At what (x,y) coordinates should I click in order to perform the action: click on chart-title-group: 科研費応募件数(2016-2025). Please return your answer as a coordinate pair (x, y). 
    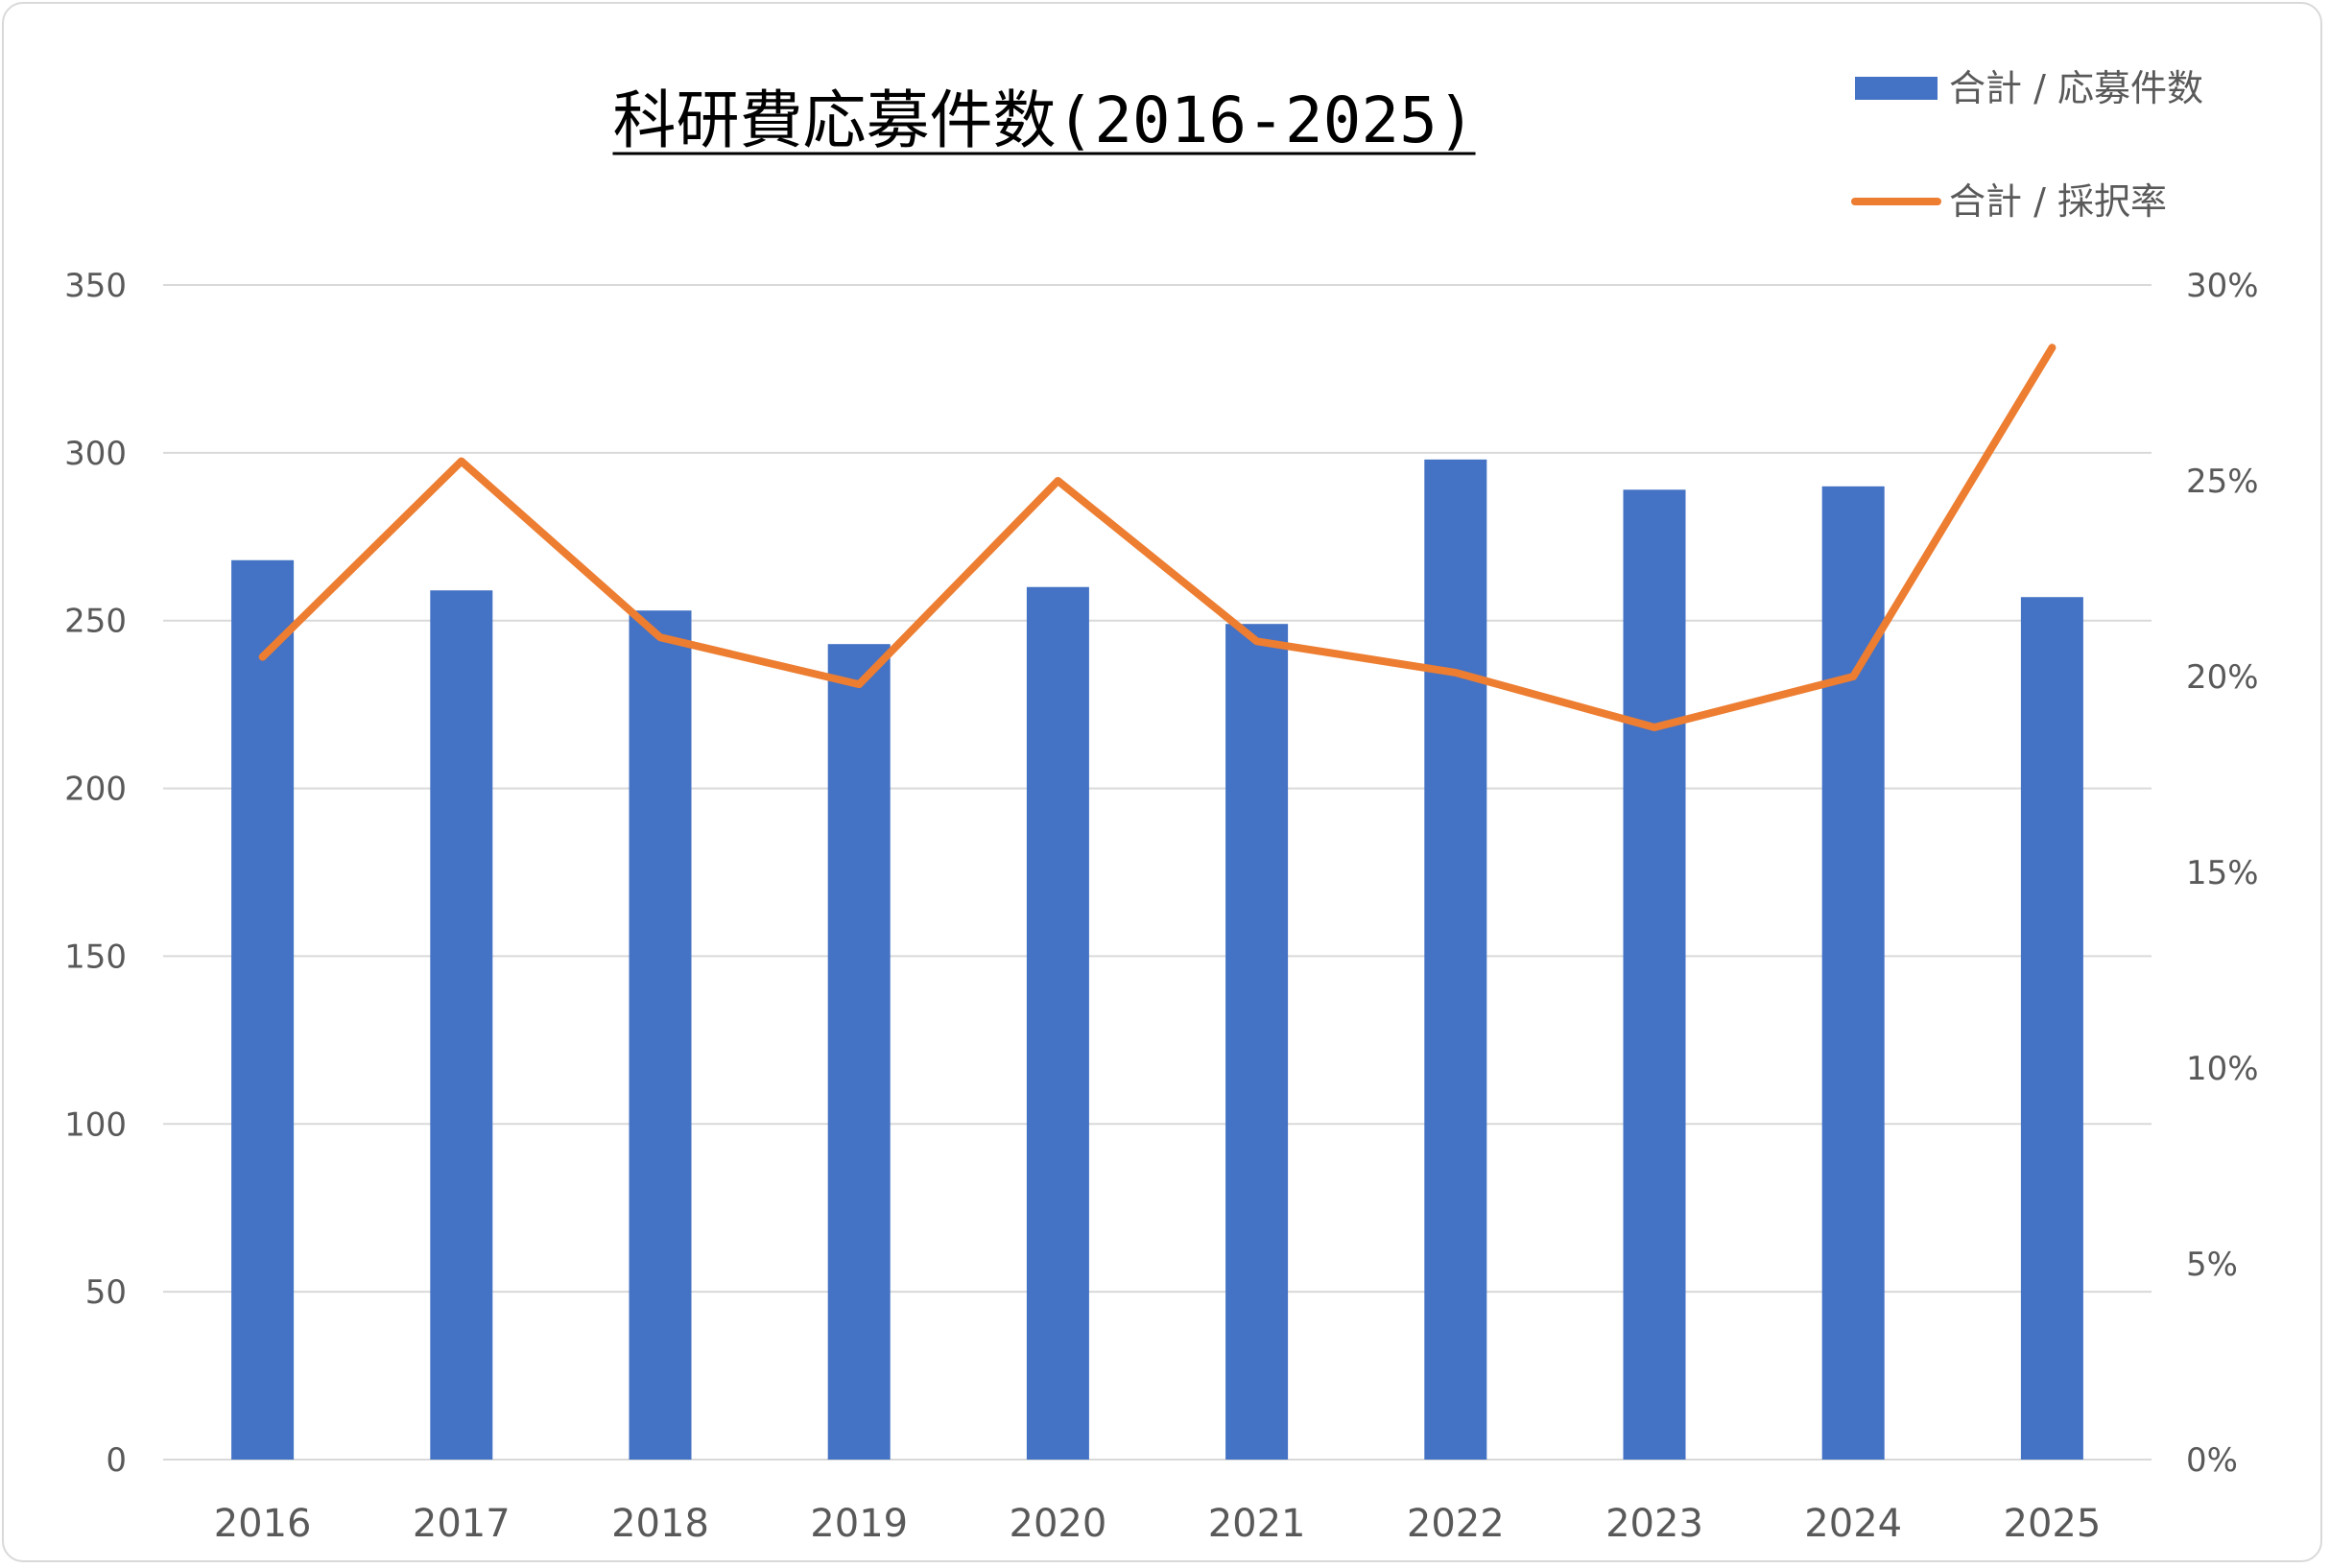
    Looking at the image, I should click on (1044, 120).